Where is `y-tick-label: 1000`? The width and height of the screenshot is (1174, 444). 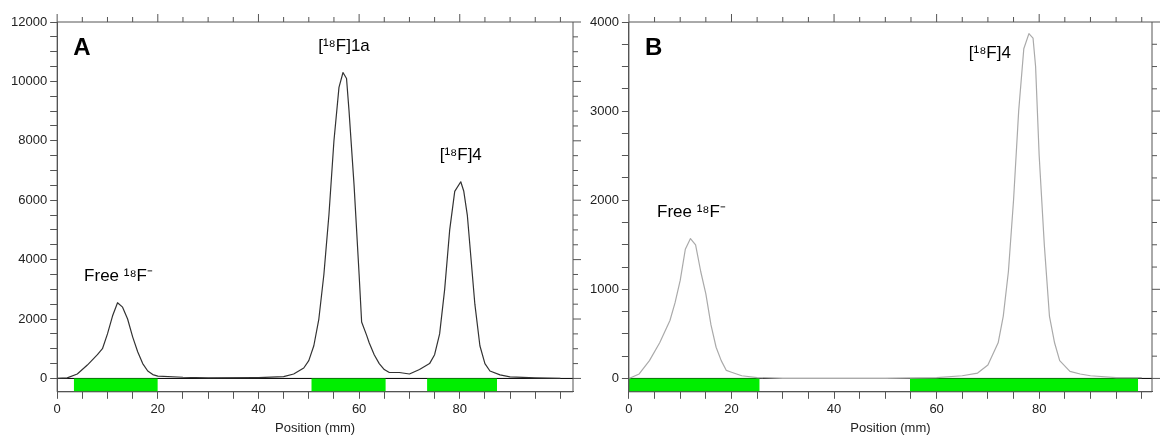 y-tick-label: 1000 is located at coordinates (604, 288).